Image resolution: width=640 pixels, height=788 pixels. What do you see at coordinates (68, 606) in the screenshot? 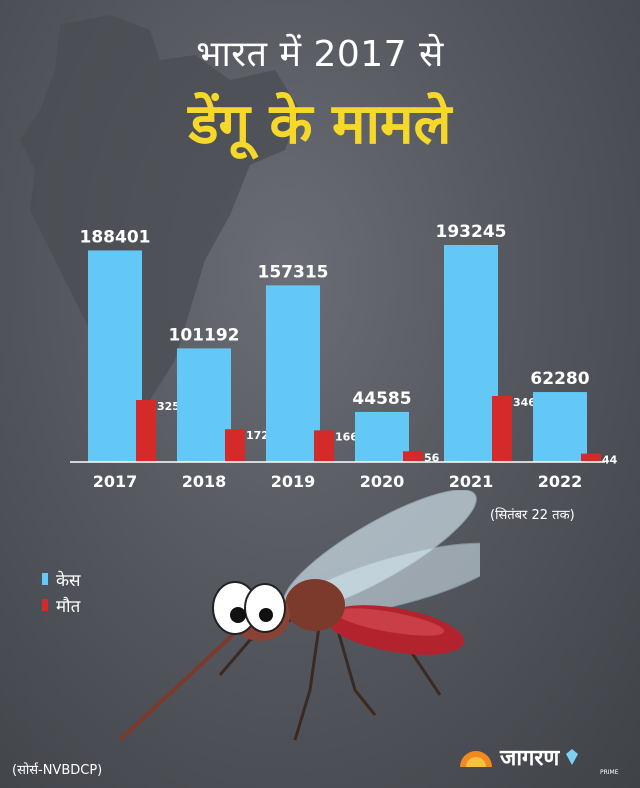
I see `legend-label-deaths: मौत` at bounding box center [68, 606].